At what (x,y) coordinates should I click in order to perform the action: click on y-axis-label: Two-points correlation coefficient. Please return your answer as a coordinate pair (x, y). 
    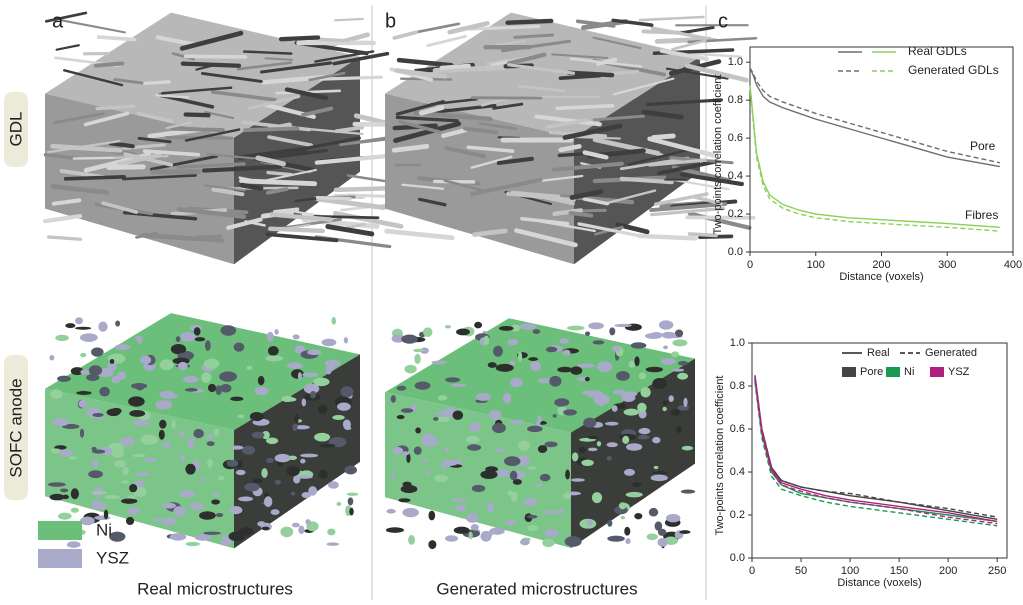
    Looking at the image, I should click on (718, 155).